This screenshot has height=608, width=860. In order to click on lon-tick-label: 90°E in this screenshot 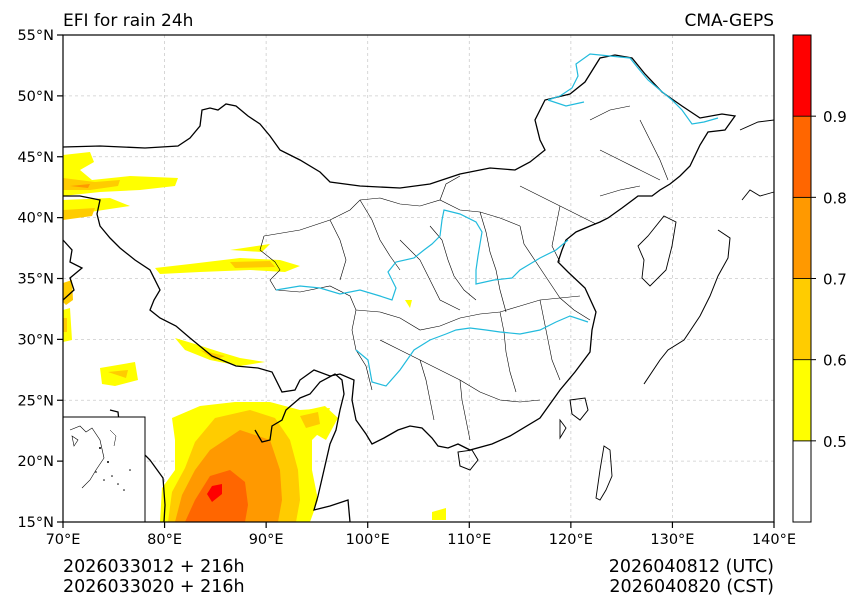, I will do `click(266, 540)`.